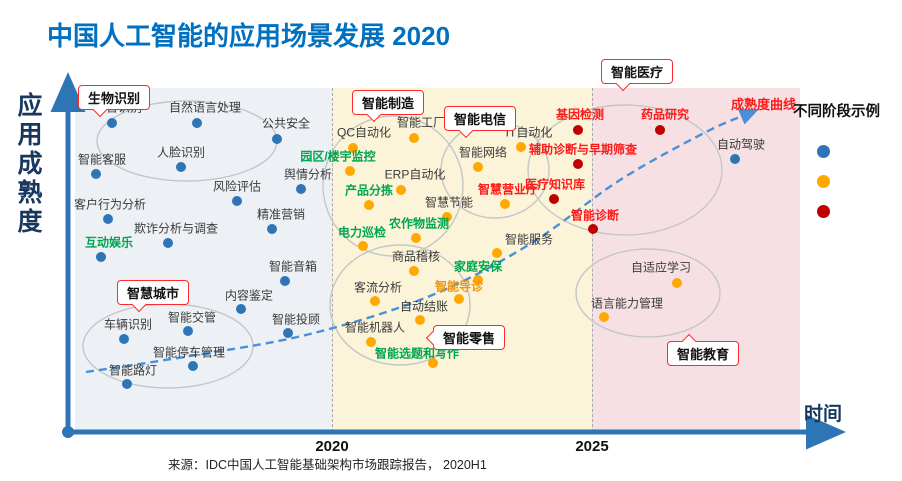 The image size is (902, 481). I want to click on legend-dot-red, so click(823, 211).